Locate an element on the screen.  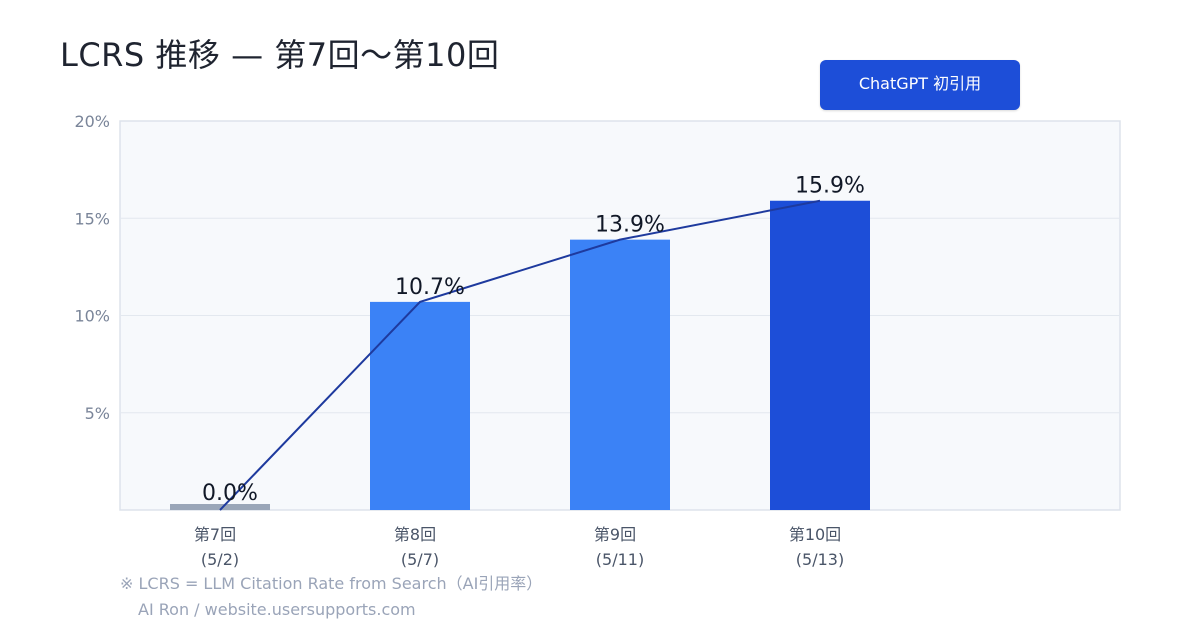
x-tick-label: 第8回 is located at coordinates (415, 534).